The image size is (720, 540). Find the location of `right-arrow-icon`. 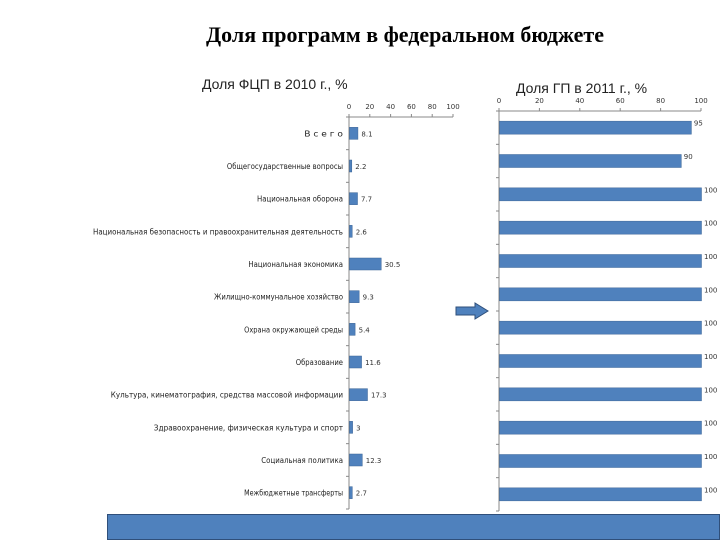

right-arrow-icon is located at coordinates (472, 311).